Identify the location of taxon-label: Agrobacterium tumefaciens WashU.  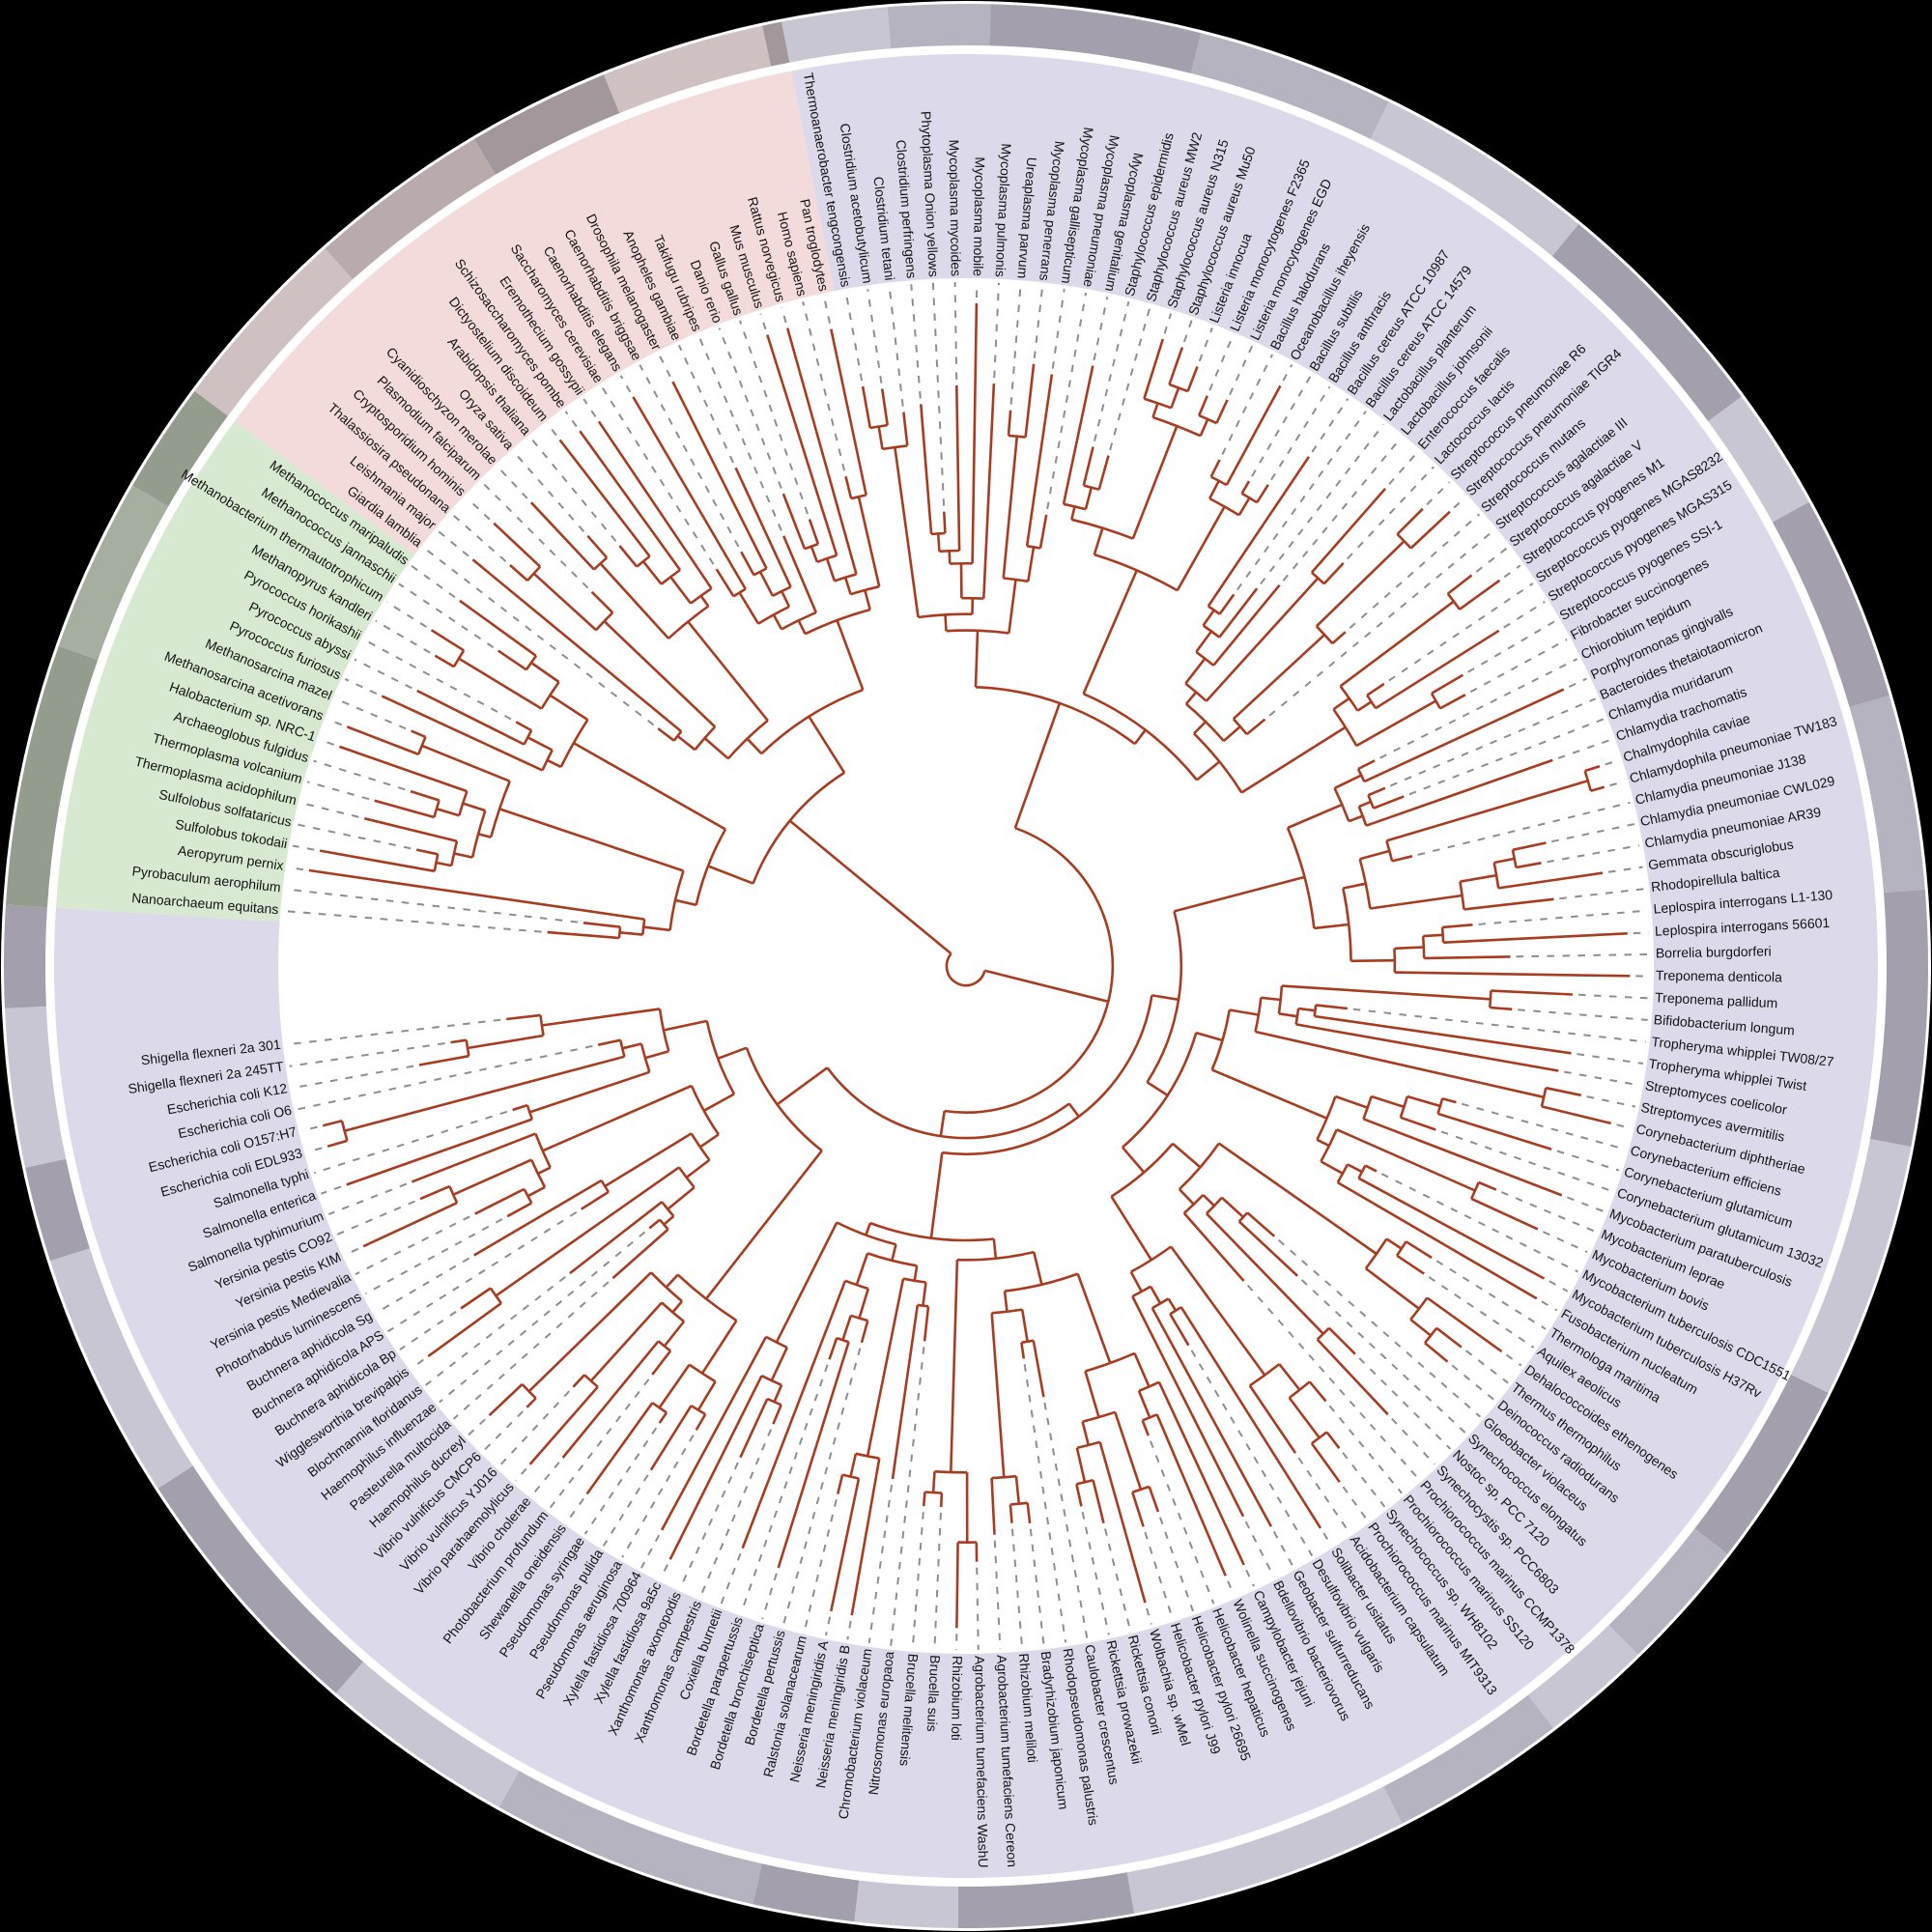
(981, 1762).